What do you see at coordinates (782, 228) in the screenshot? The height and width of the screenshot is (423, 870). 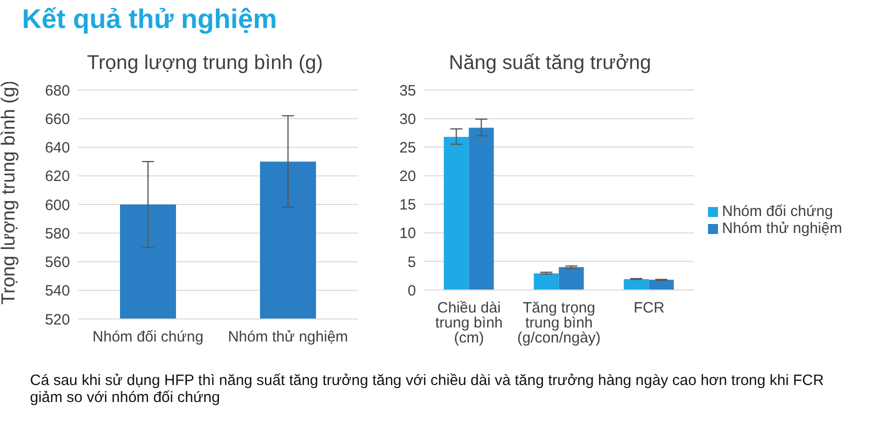 I see `legend-label: Nhóm thử nghiệm` at bounding box center [782, 228].